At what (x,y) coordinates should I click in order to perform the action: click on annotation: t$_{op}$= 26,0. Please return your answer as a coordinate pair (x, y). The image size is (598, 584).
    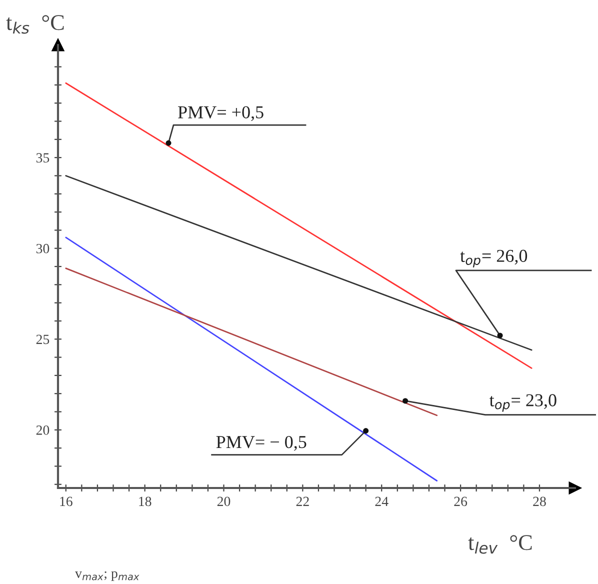
    Looking at the image, I should click on (494, 259).